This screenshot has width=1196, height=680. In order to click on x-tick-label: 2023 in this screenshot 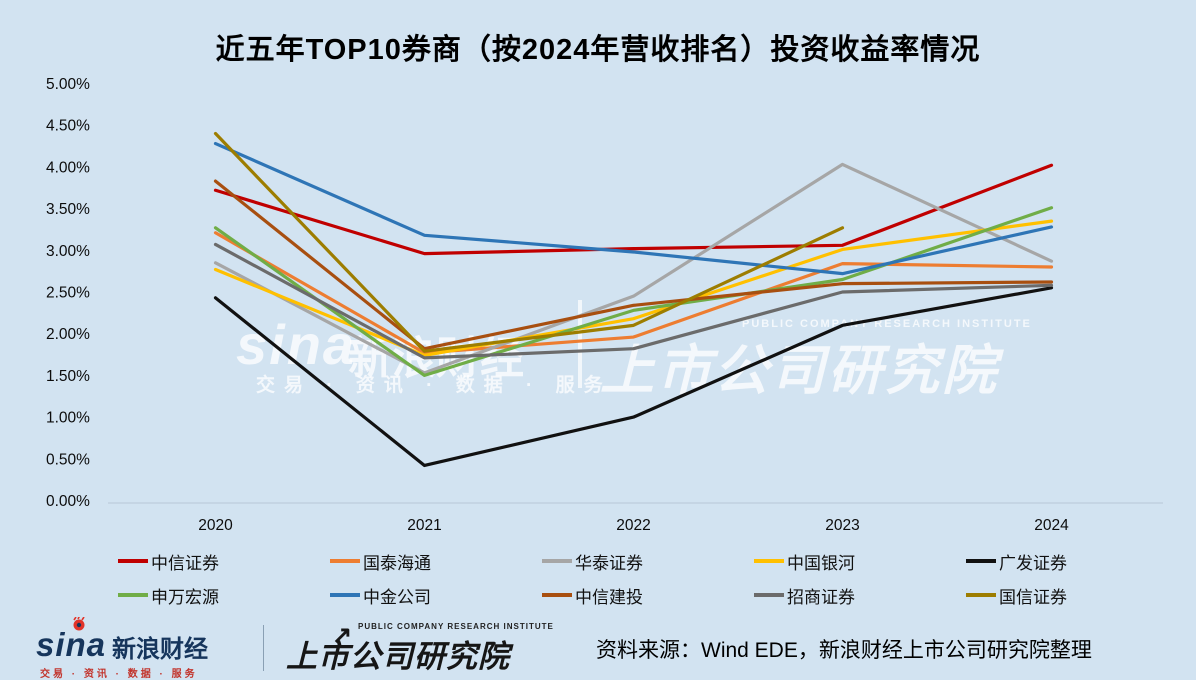, I will do `click(842, 525)`.